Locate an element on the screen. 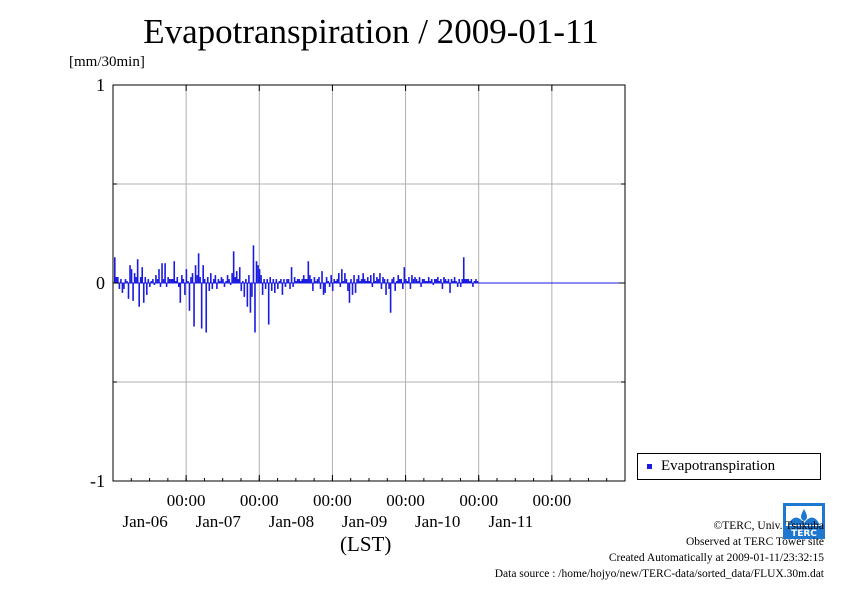  x-tick-label-date: Jan-11 is located at coordinates (511, 521).